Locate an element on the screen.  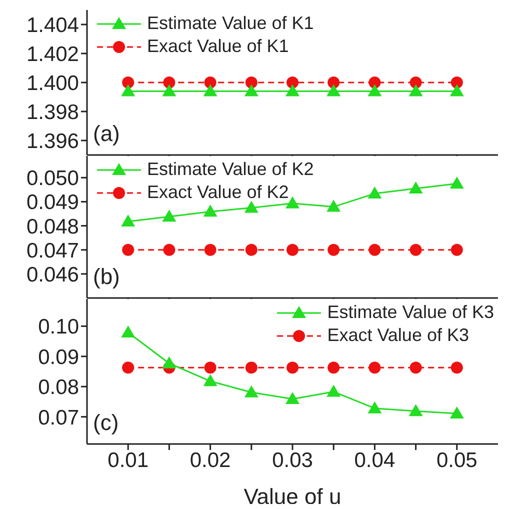
x-tick-label: 0.01 is located at coordinates (128, 460).